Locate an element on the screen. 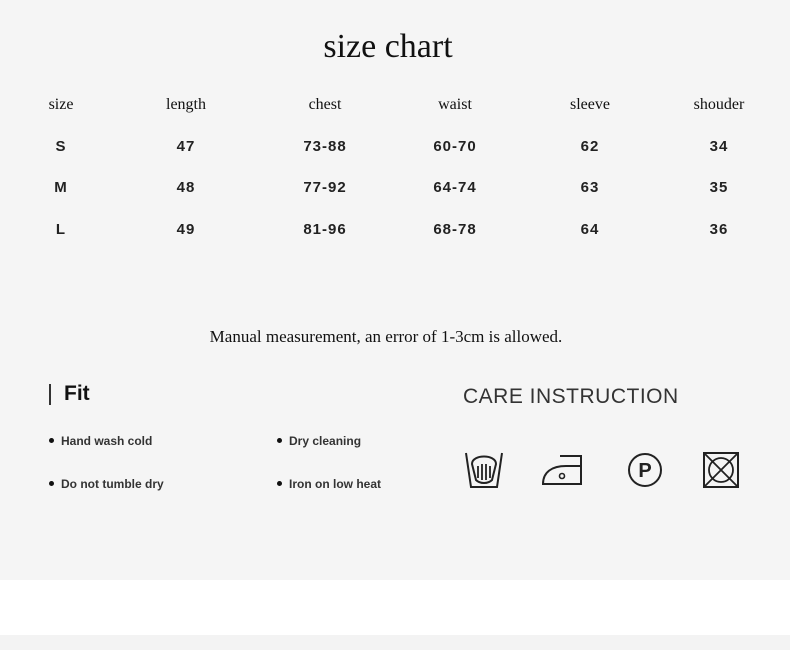  fit-accent-bar is located at coordinates (50, 394).